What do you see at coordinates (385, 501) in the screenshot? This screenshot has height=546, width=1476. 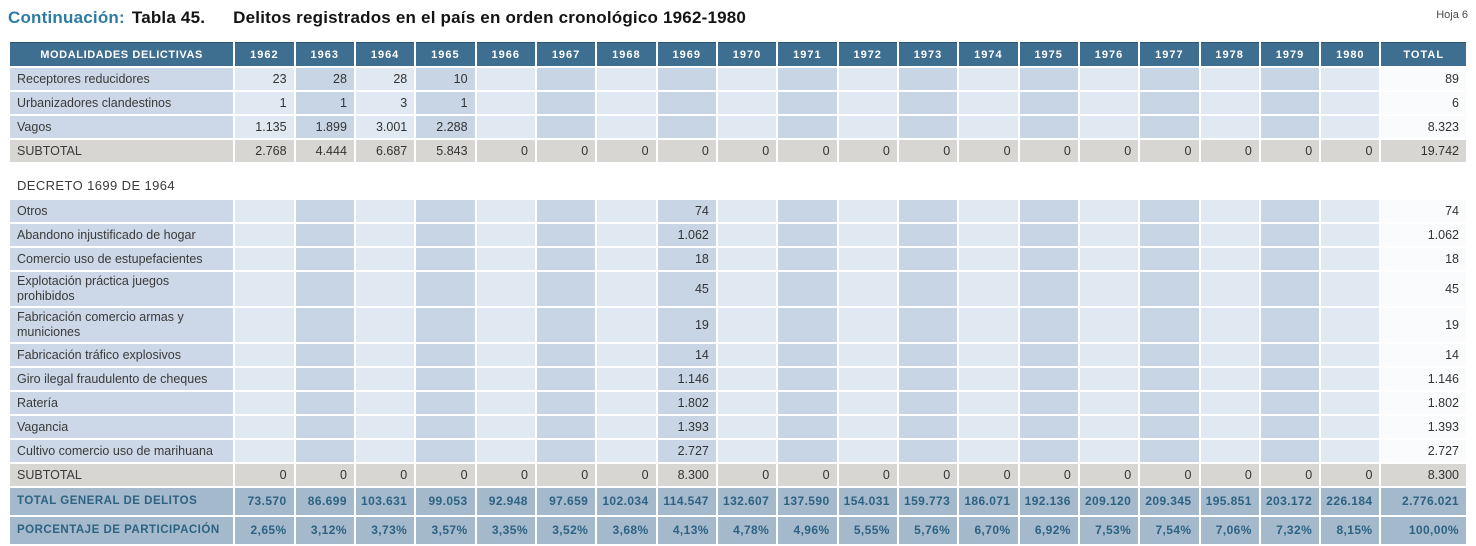 I see `year-value-cell: 103.631` at bounding box center [385, 501].